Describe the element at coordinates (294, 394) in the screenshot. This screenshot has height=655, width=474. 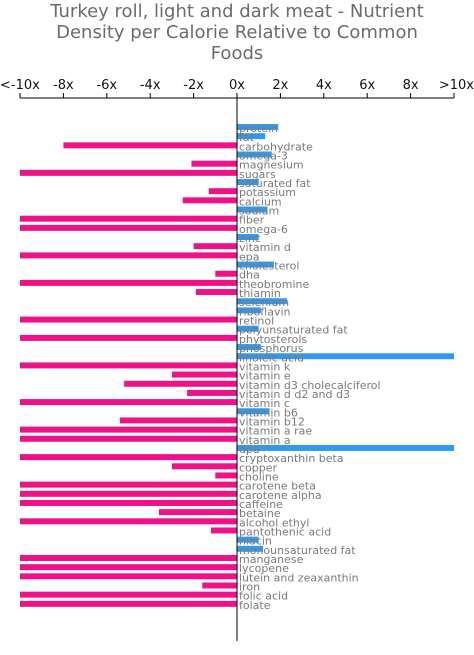
I see `nutrient-label: vitamin d d2 and d3` at that location.